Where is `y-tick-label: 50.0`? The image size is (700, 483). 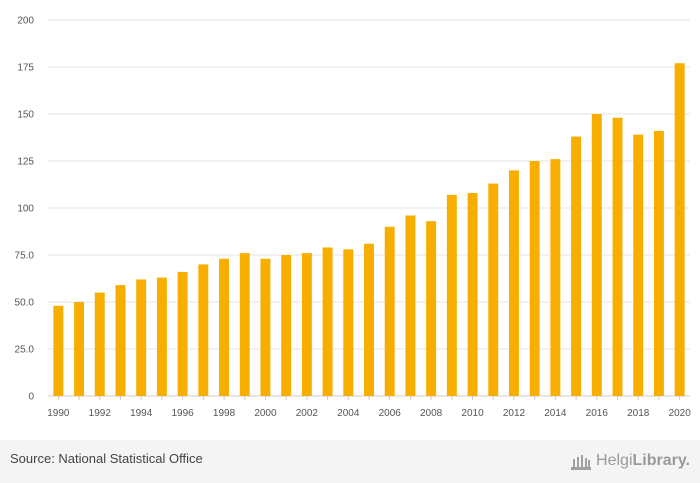 y-tick-label: 50.0 is located at coordinates (25, 303).